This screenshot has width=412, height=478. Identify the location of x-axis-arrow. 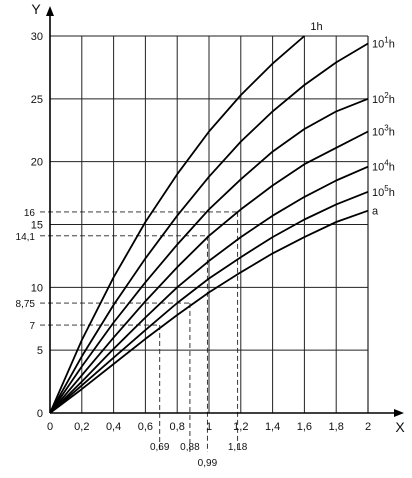
(399, 413).